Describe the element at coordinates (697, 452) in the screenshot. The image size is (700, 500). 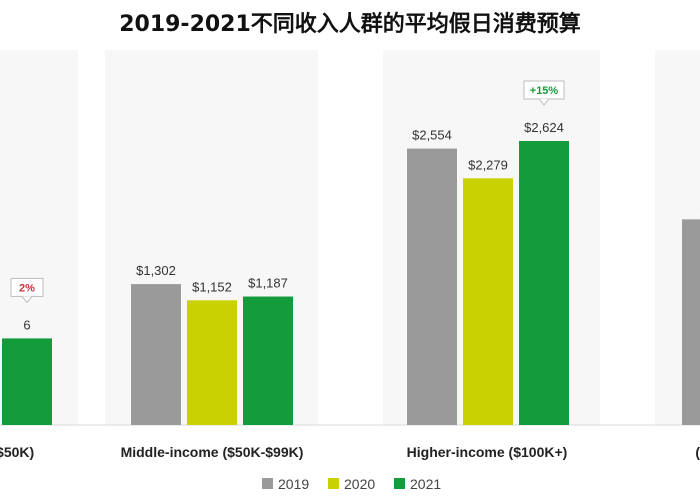
I see `category-label-3: (` at that location.